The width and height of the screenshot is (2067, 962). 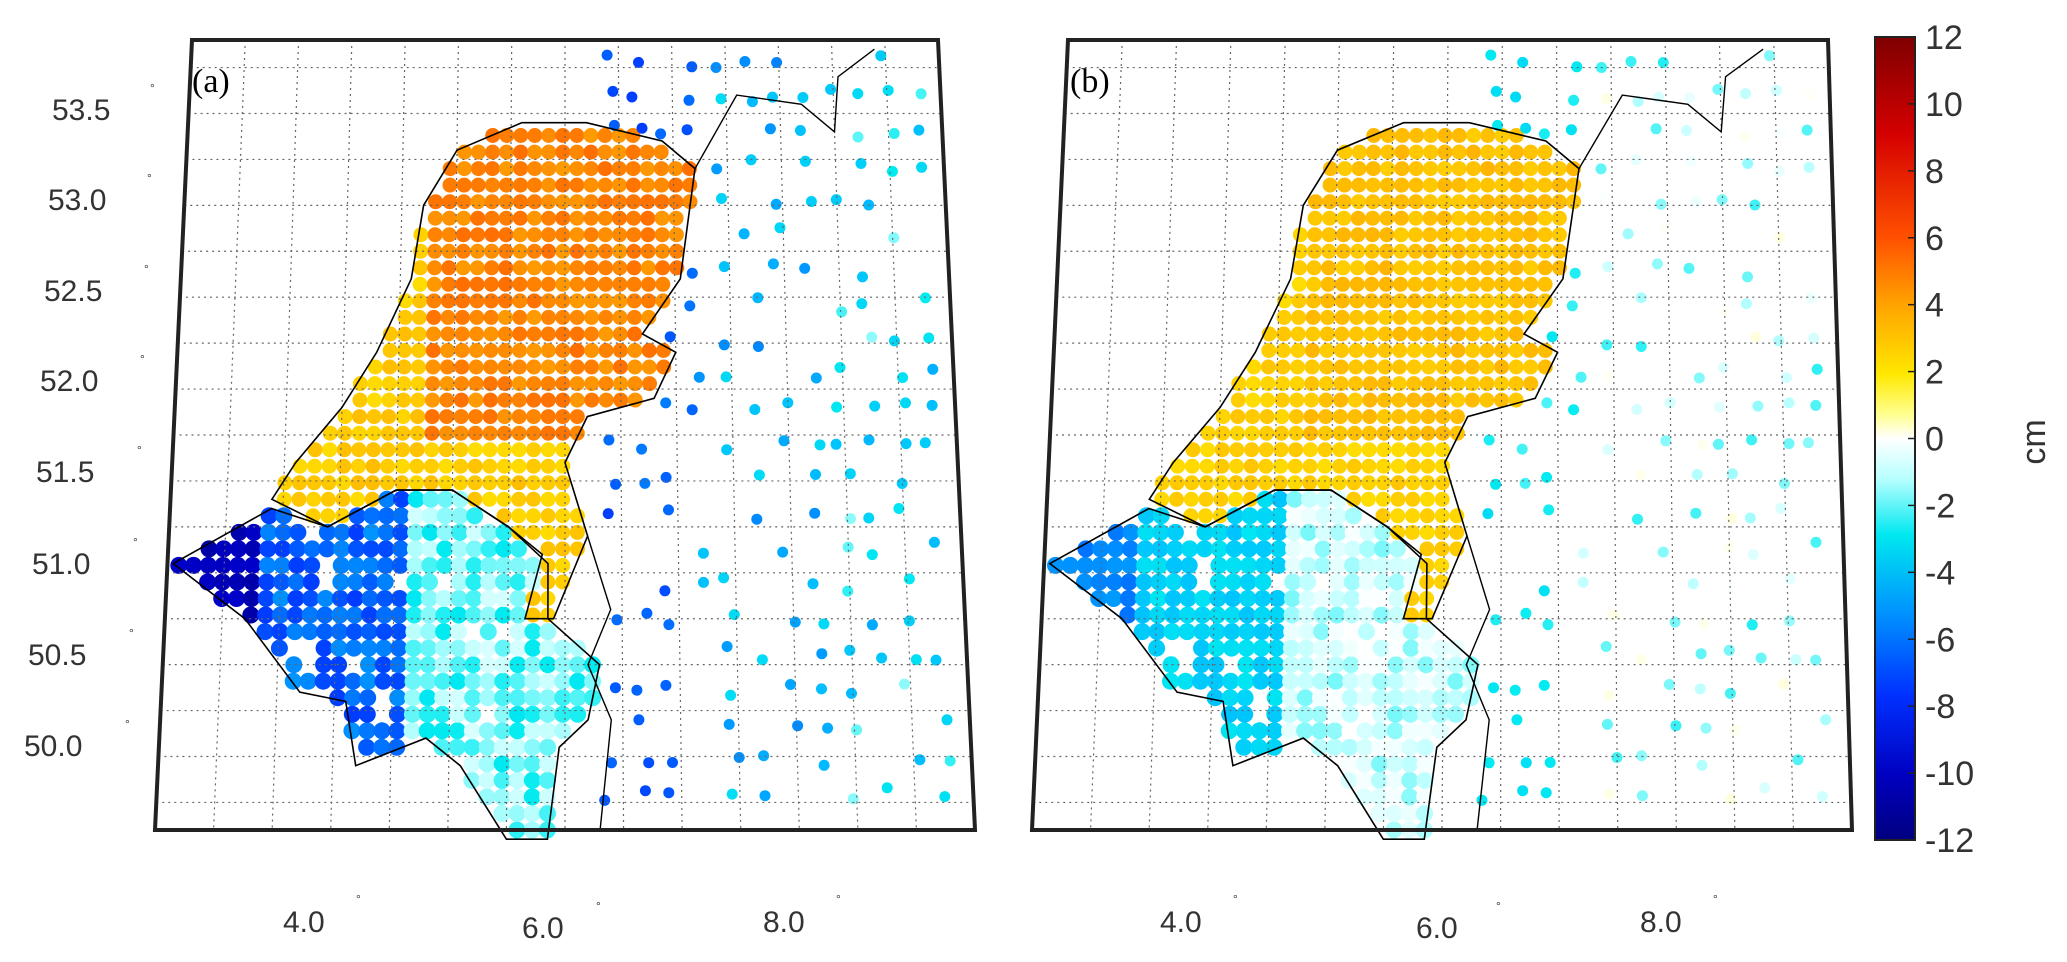 What do you see at coordinates (1934, 440) in the screenshot?
I see `colorbar-tick-label: 0` at bounding box center [1934, 440].